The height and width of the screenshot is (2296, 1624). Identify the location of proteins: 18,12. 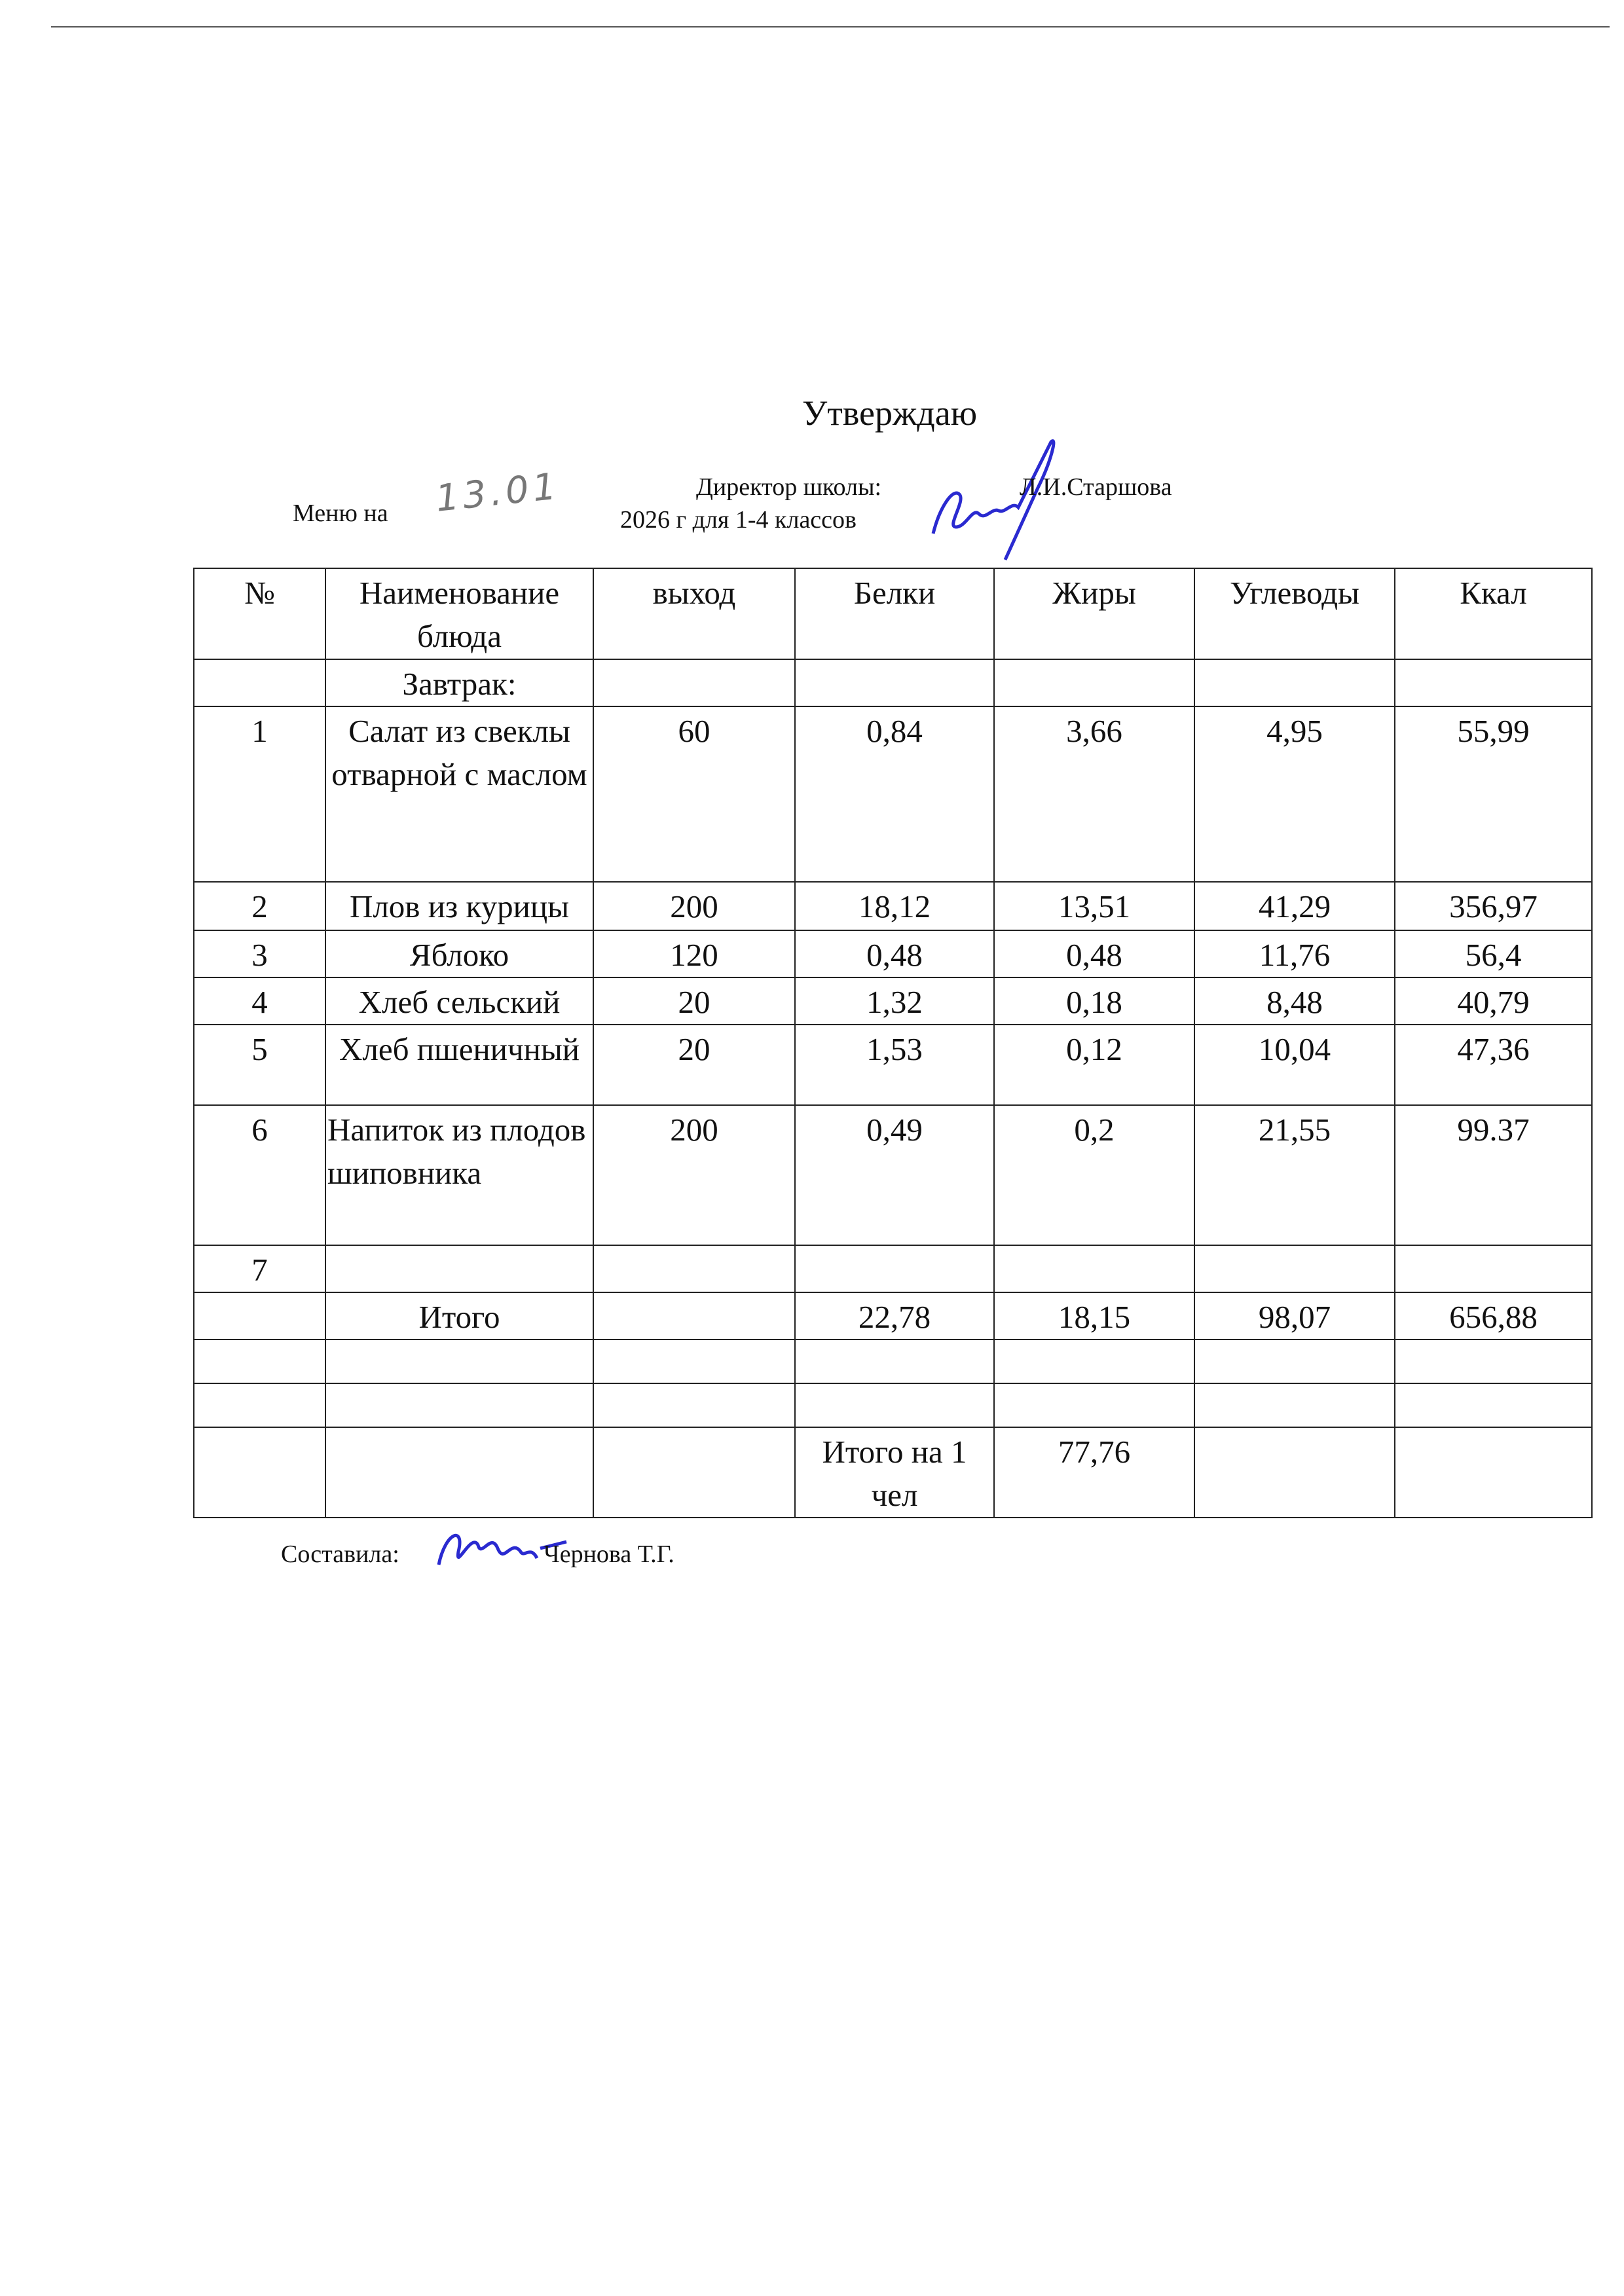
(894, 906).